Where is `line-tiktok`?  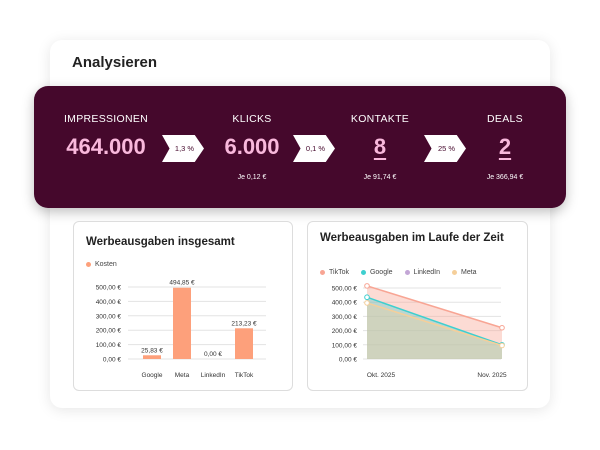
line-tiktok is located at coordinates (434, 307).